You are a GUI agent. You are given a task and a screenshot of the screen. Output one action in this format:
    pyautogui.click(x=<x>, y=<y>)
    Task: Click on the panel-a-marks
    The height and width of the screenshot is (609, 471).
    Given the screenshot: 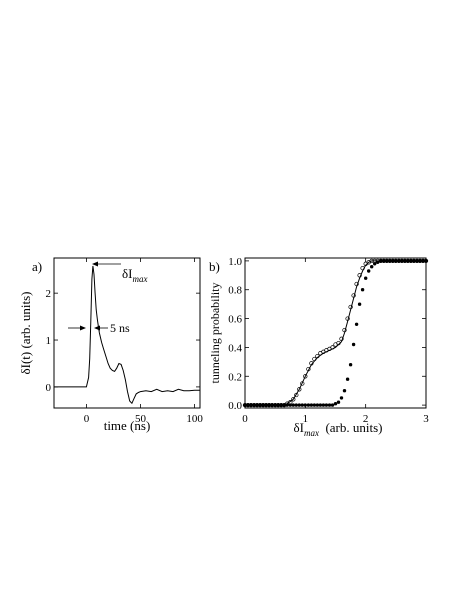 What is the action you would take?
    pyautogui.click(x=127, y=335)
    